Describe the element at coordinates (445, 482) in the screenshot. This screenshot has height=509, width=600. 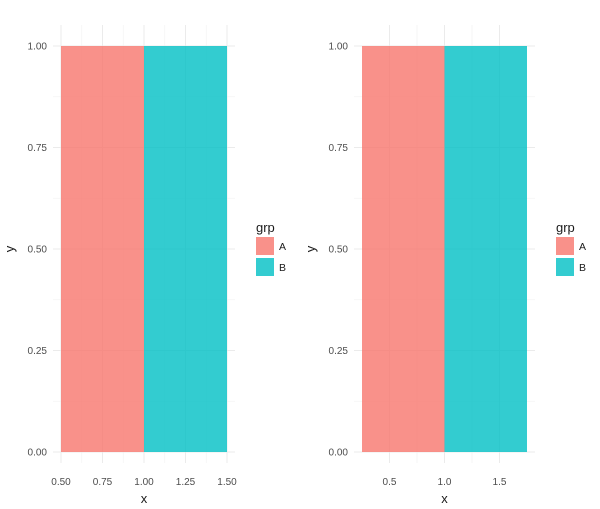
I see `x-tick-label: 1.0` at that location.